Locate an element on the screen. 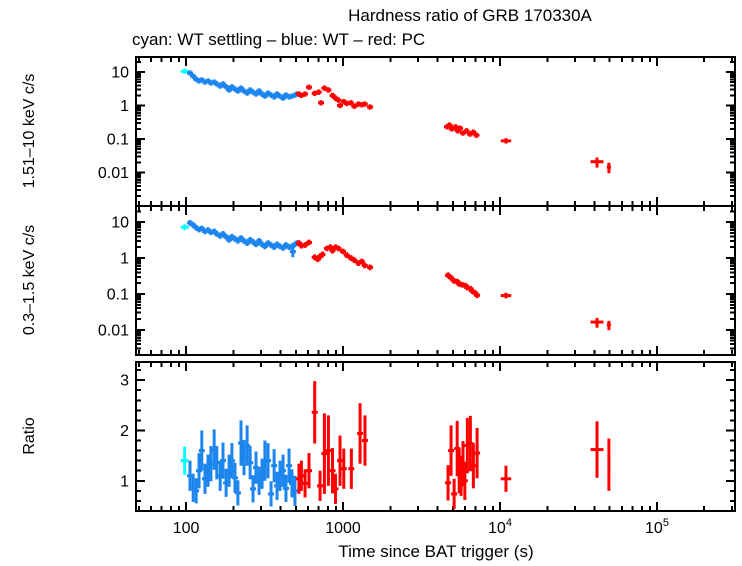  x-tick-label: 10⁴ is located at coordinates (500, 527).